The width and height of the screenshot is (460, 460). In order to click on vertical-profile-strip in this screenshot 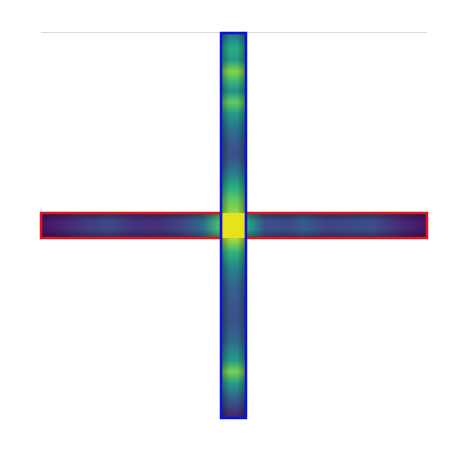, I will do `click(233, 225)`.